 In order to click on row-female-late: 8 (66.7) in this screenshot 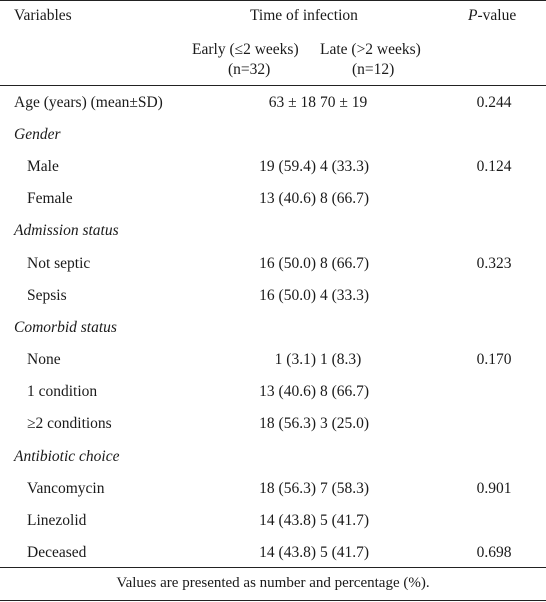, I will do `click(345, 198)`.